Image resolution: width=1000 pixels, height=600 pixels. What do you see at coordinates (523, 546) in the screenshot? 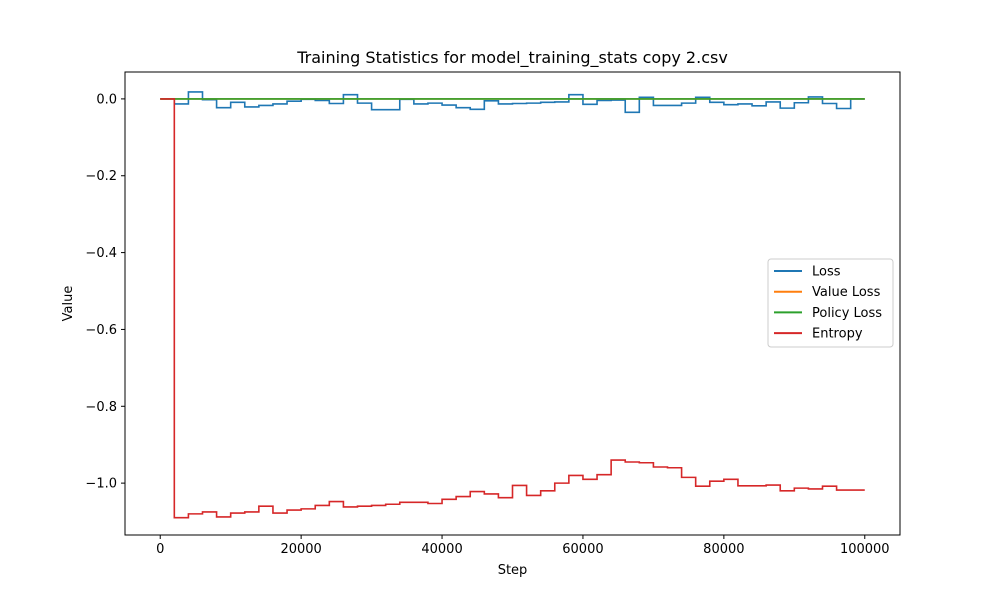
I see `x-axis: 0 20000 40000 60000 80000 100000` at bounding box center [523, 546].